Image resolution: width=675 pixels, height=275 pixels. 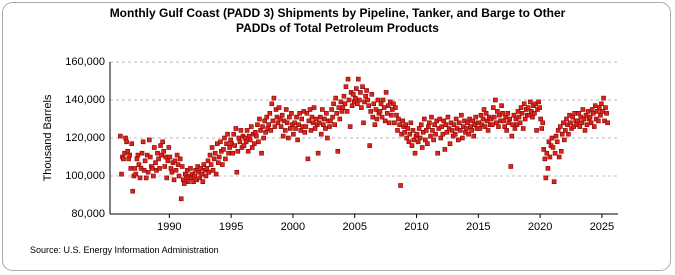 What do you see at coordinates (416, 227) in the screenshot?
I see `x-tick-label: 2010` at bounding box center [416, 227].